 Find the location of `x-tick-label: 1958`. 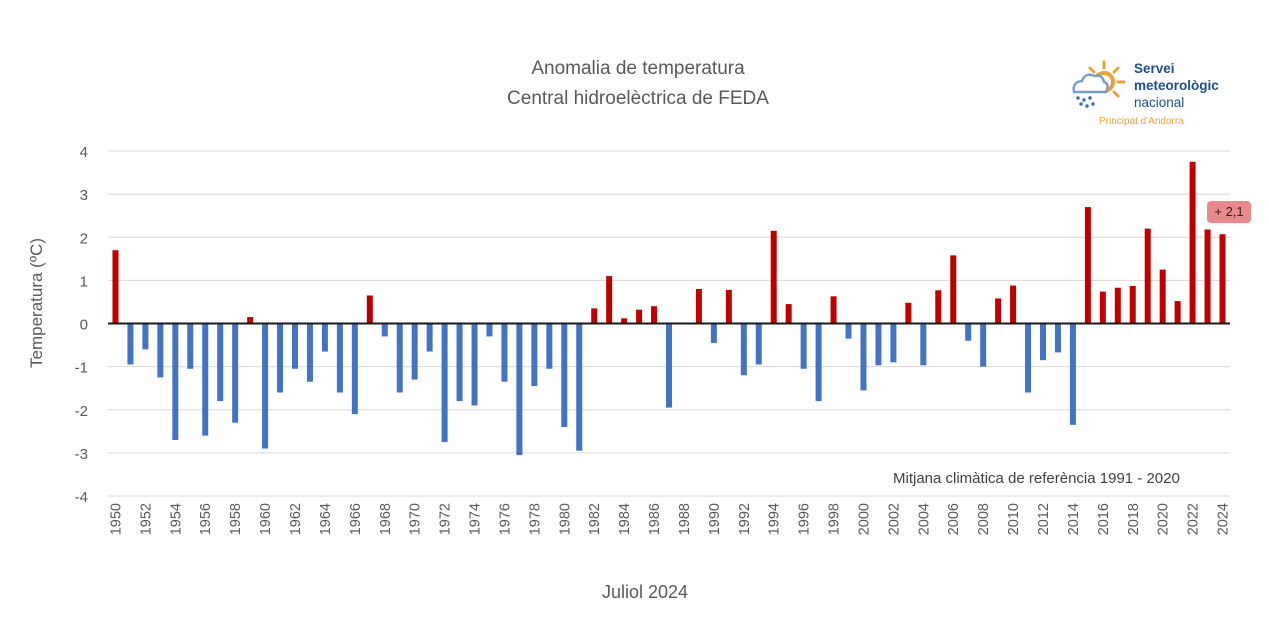

x-tick-label: 1958 is located at coordinates (236, 519).